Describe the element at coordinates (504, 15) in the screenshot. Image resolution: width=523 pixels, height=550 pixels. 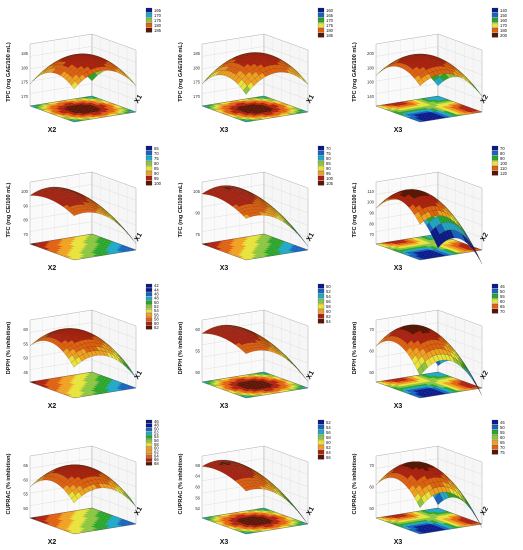
I see `legend-label: 150` at that location.